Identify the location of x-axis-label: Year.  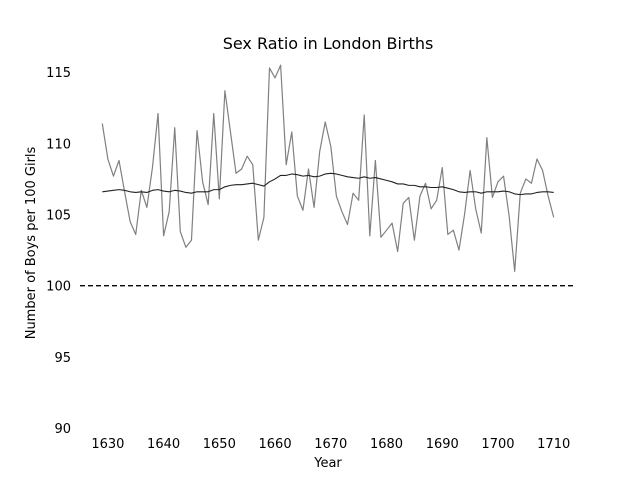
(327, 463).